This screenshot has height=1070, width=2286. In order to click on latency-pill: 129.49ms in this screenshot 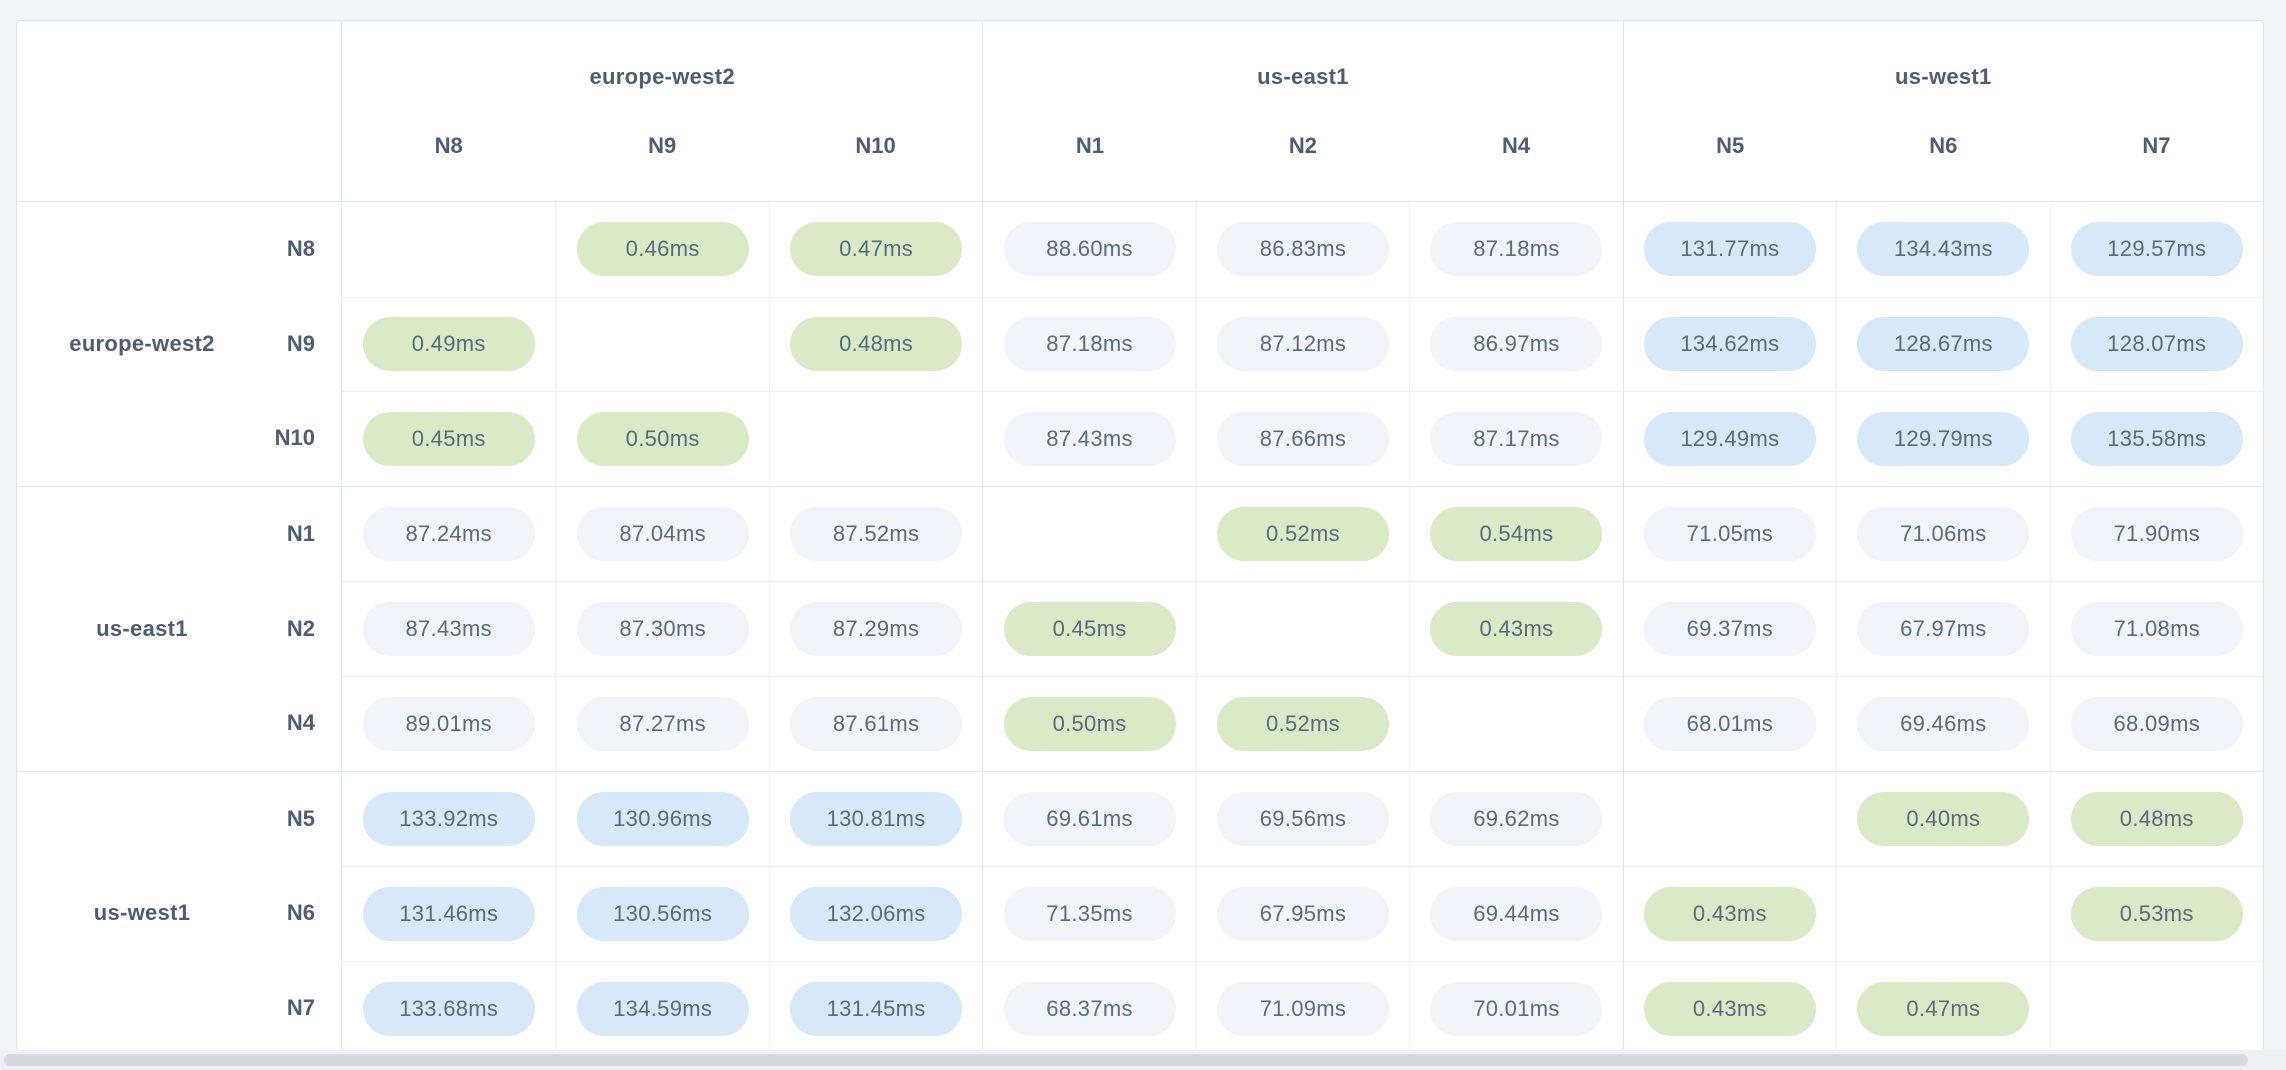, I will do `click(1729, 438)`.